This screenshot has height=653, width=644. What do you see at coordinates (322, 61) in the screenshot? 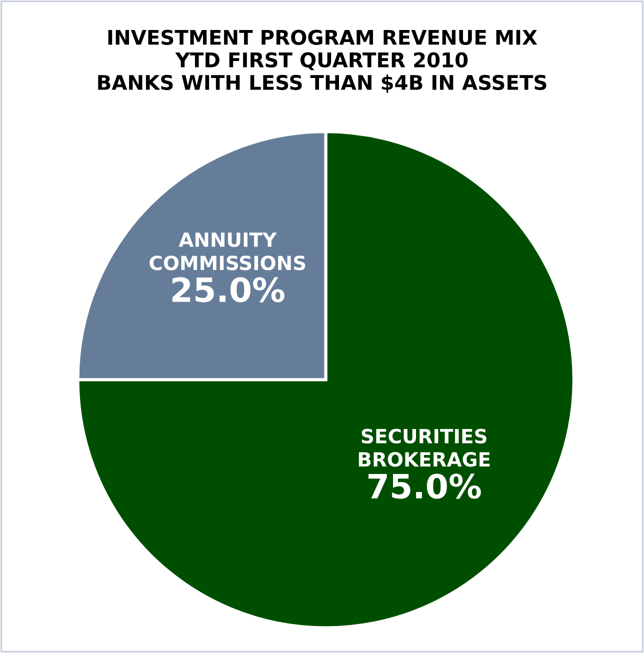
I see `chart-title: INVESTMENT PROGRAM REVENUE MIX YTD FIRST QUARTER 2010 BANKS WITH LESS THAN $4B IN ASSETS` at bounding box center [322, 61].